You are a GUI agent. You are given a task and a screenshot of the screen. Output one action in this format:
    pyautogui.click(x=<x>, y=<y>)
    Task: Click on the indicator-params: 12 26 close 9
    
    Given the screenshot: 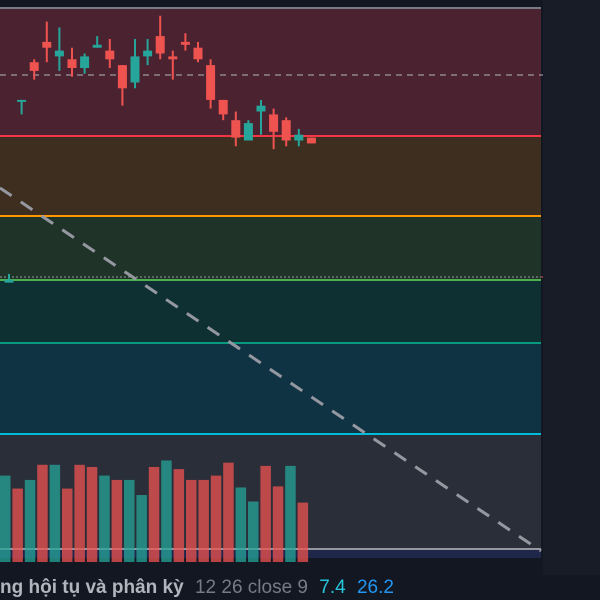 What is the action you would take?
    pyautogui.click(x=251, y=587)
    